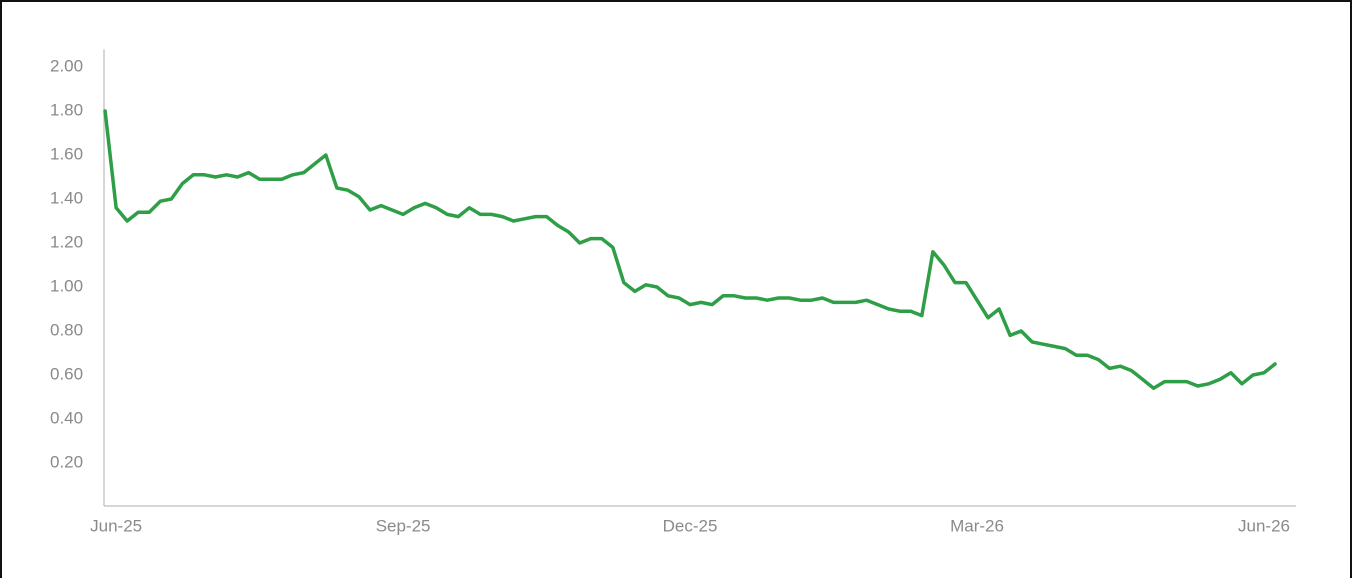  I want to click on y-tick-label: 0.80, so click(66, 329).